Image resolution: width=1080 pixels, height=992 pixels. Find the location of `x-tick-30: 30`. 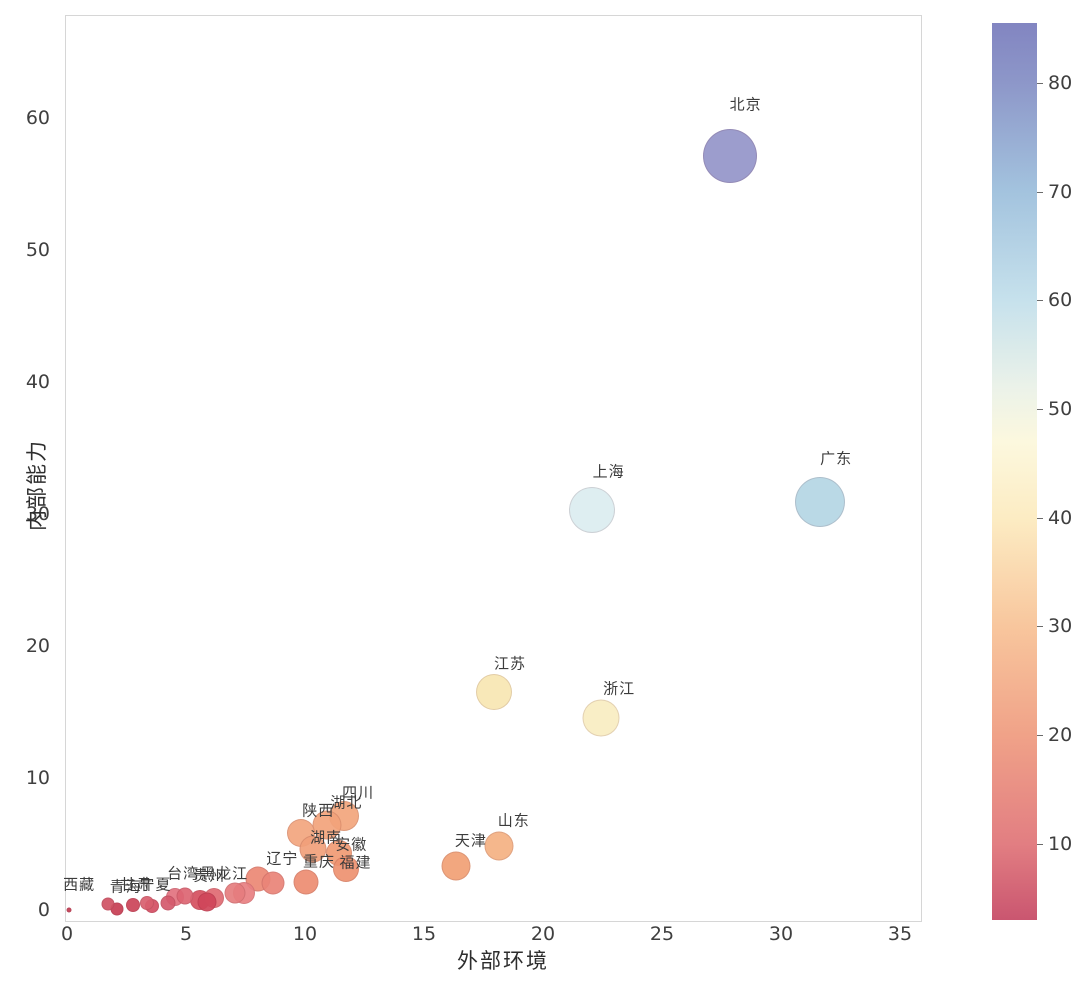

x-tick-30: 30 is located at coordinates (781, 934).